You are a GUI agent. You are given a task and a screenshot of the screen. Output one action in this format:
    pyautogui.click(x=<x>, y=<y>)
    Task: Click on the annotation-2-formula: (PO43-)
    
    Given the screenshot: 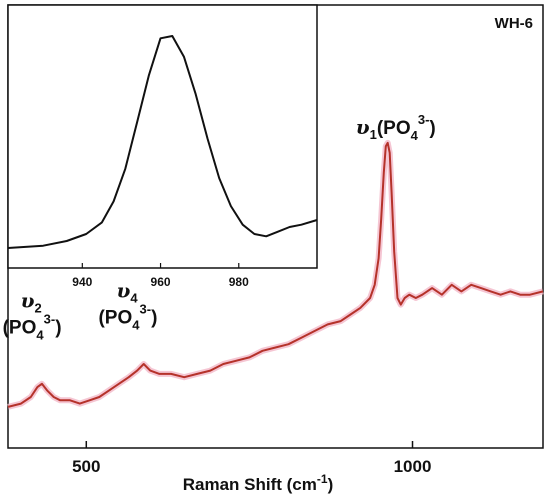 What is the action you would take?
    pyautogui.click(x=127, y=317)
    